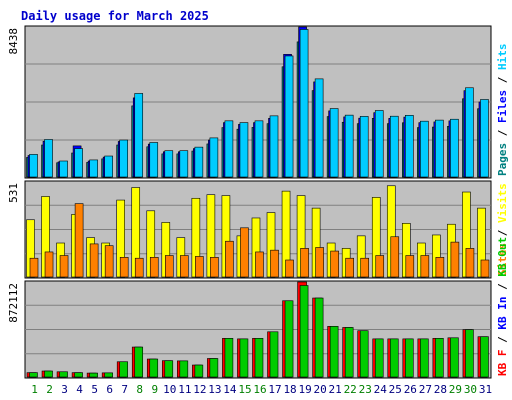 This screenshot has height=400, width=512. I want to click on x-tick-label: 6, so click(109, 389).